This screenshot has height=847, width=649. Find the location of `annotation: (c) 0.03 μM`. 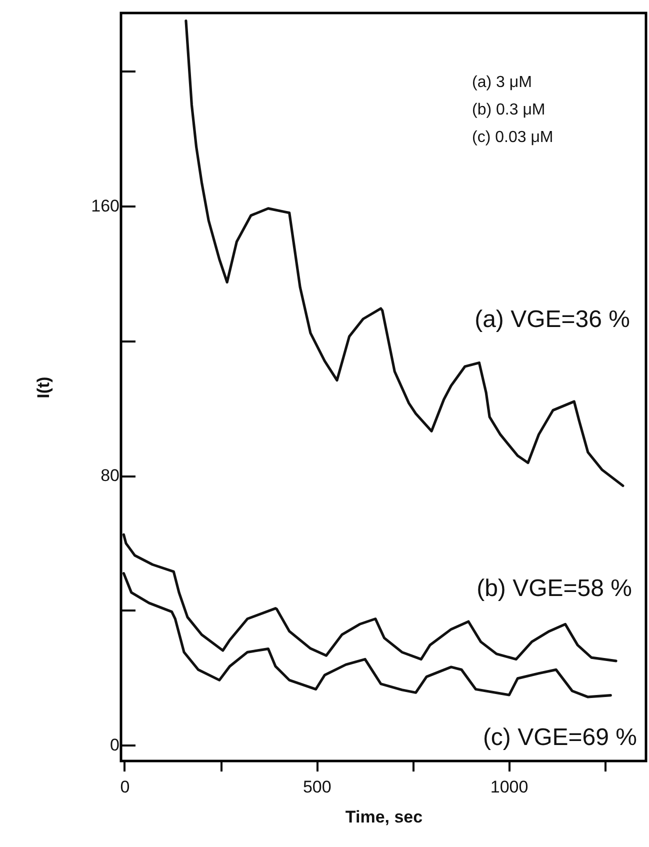

annotation: (c) 0.03 μM is located at coordinates (513, 137).